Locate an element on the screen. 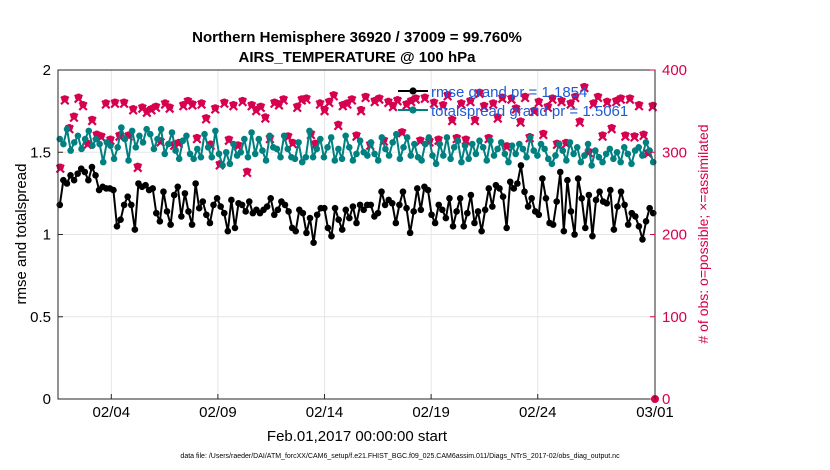 The width and height of the screenshot is (830, 470). legend-label-totalspread: totalspread grand pr = 1.5061 is located at coordinates (529, 111).